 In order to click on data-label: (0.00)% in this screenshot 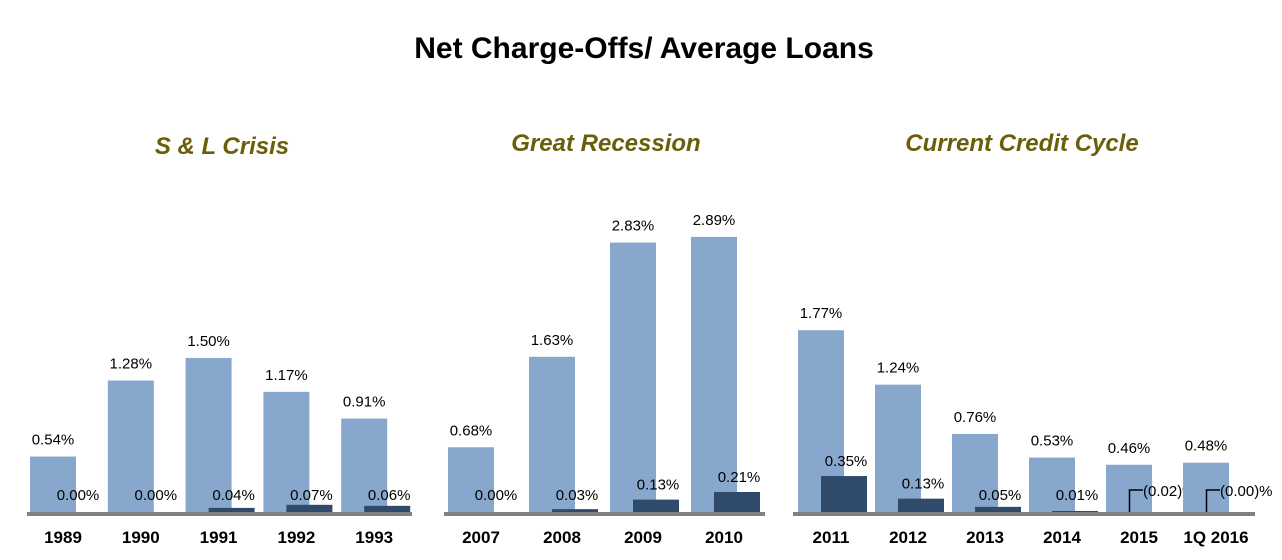, I will do `click(1246, 491)`.